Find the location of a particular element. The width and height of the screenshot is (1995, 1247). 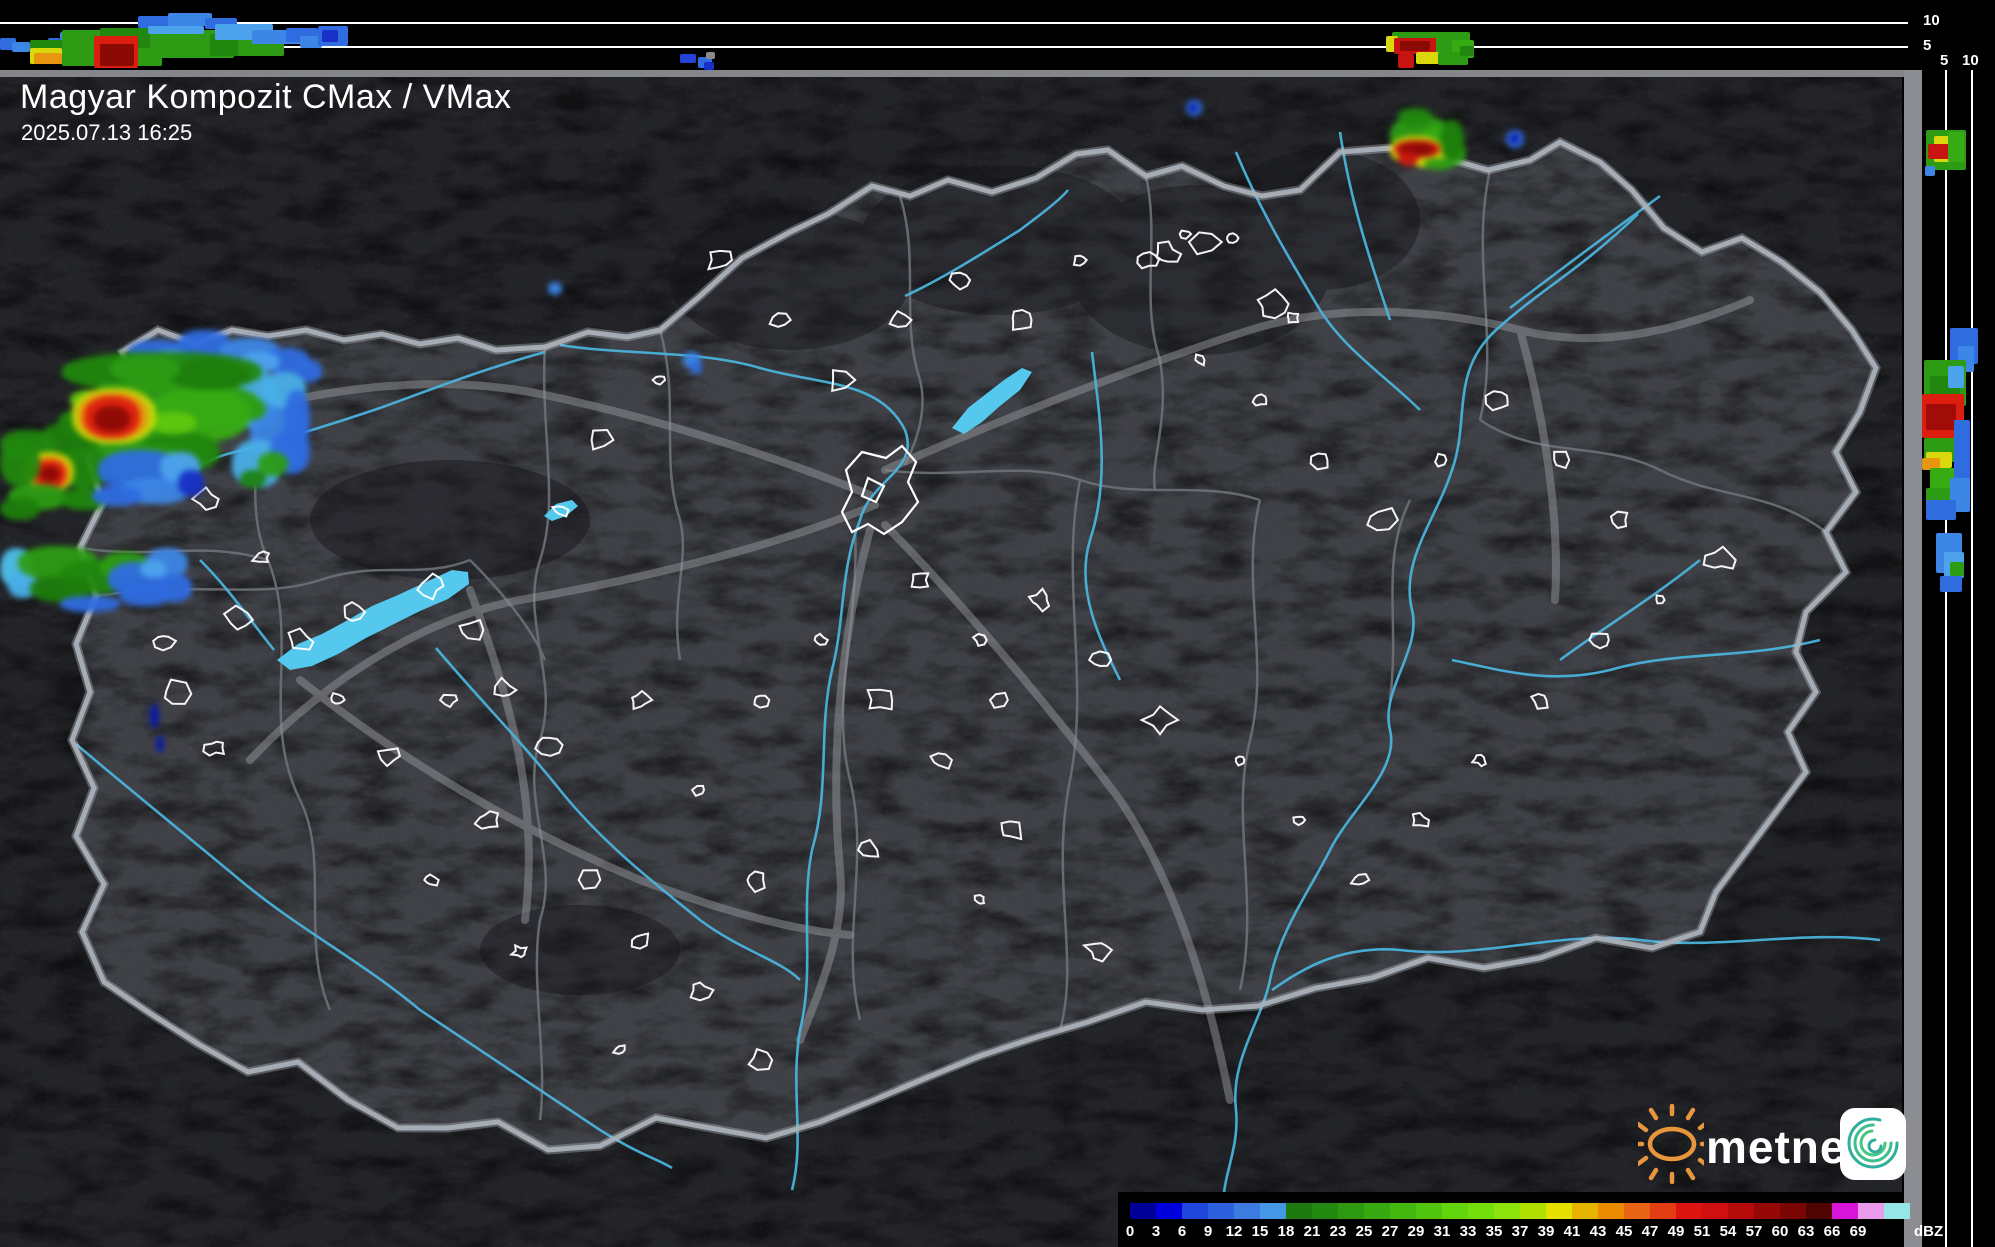

legend-label: 45 is located at coordinates (1624, 1231).